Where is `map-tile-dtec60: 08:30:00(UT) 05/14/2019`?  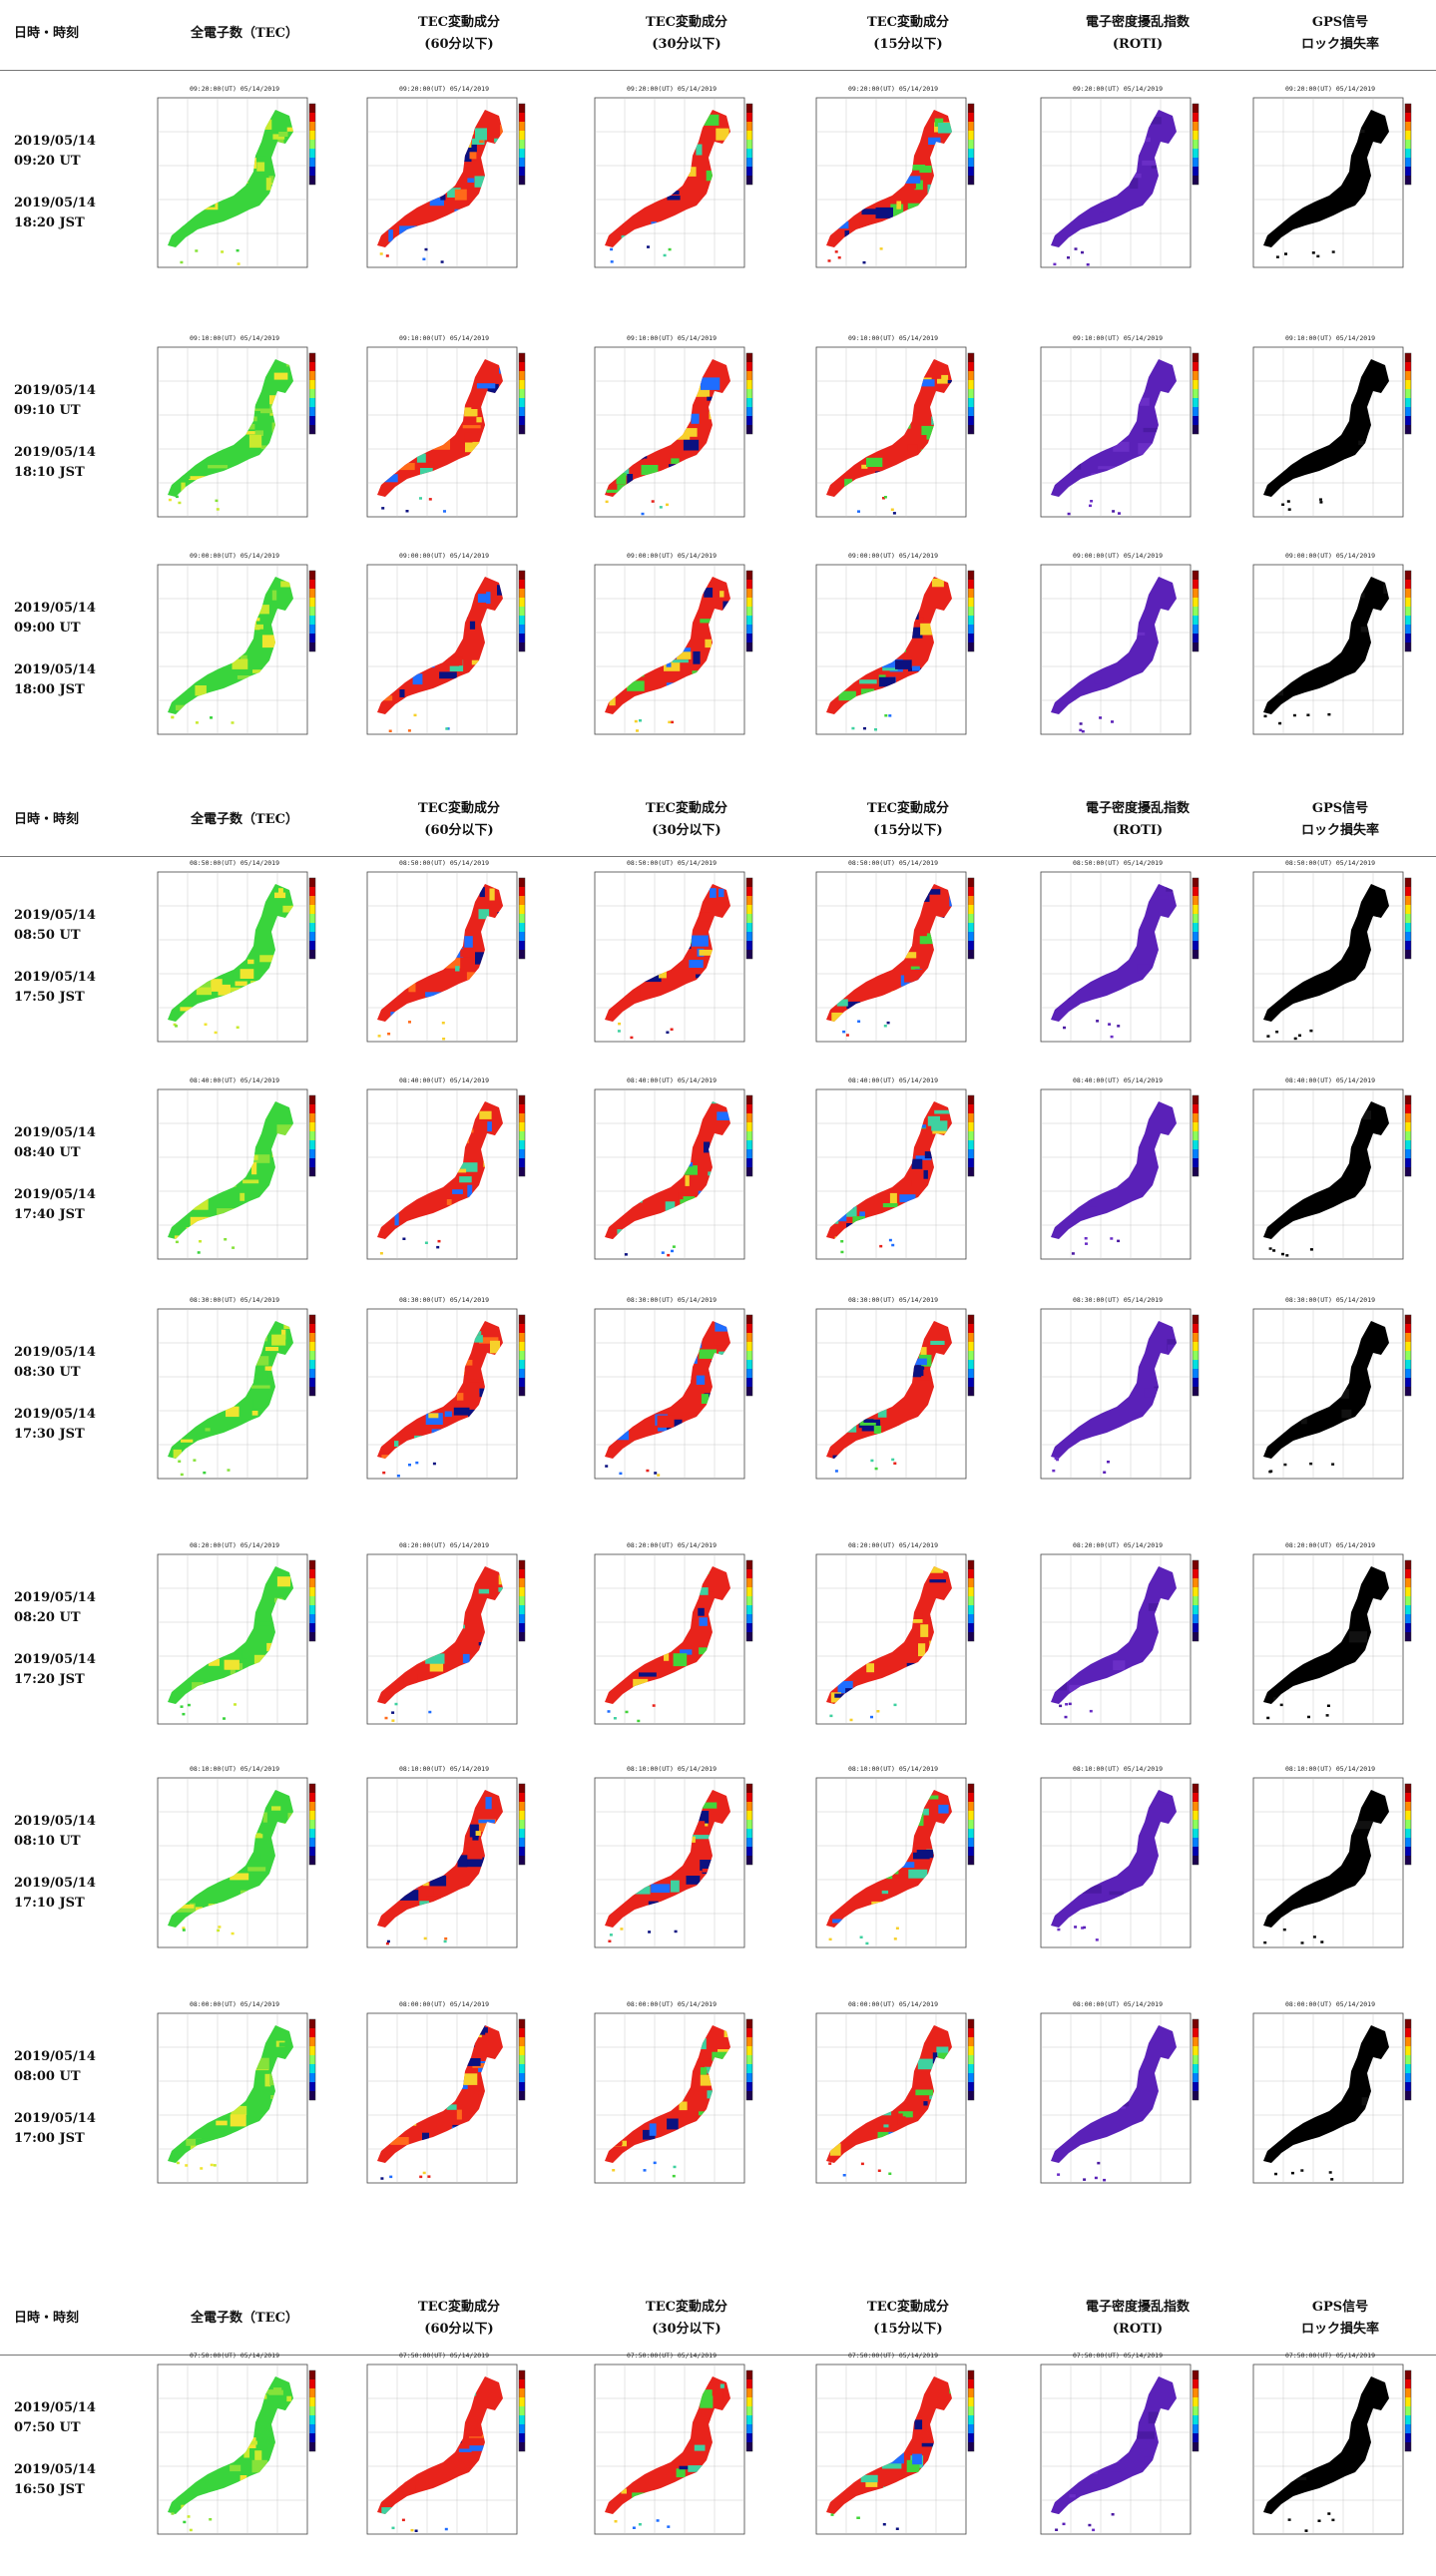 map-tile-dtec60: 08:30:00(UT) 05/14/2019 is located at coordinates (444, 1406).